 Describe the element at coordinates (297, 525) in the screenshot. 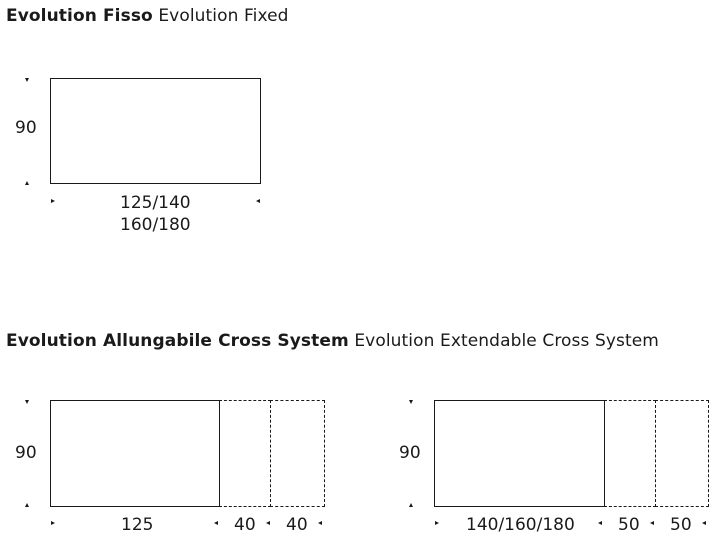

I see `extension-label-2: 40` at that location.